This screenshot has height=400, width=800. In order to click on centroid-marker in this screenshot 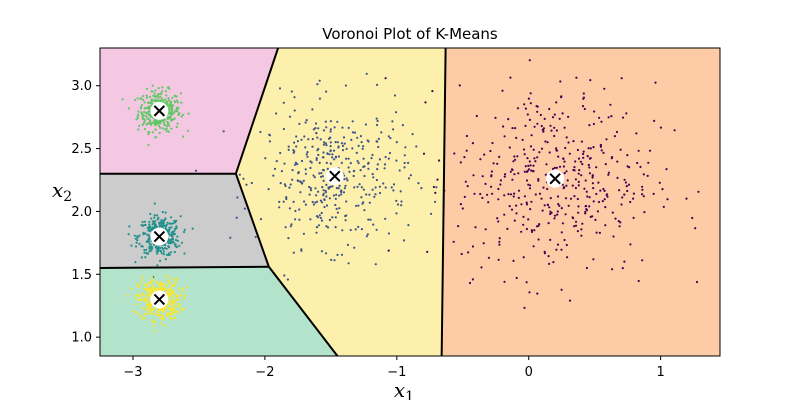, I will do `click(159, 299)`.